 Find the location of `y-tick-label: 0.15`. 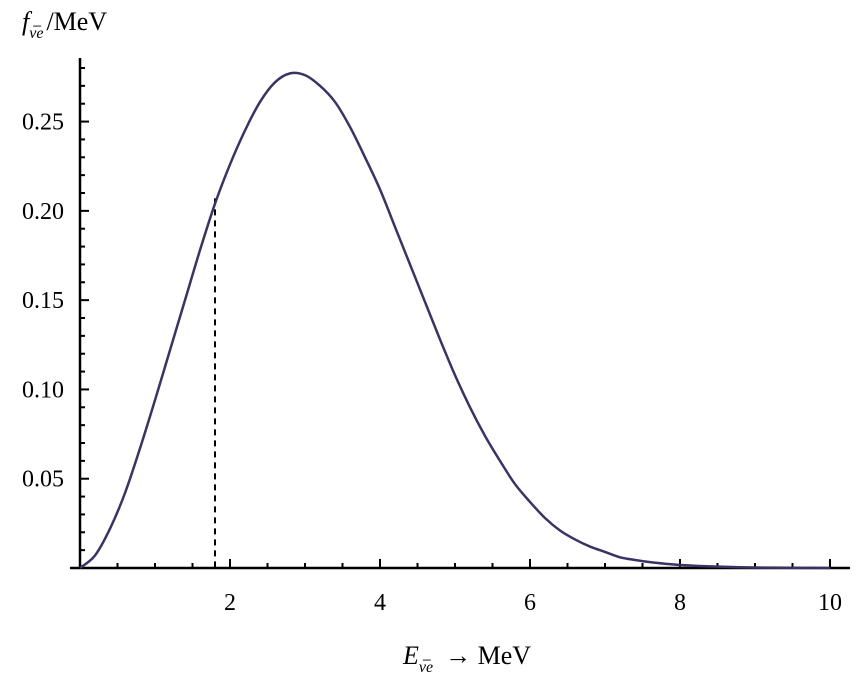

y-tick-label: 0.15 is located at coordinates (43, 301).